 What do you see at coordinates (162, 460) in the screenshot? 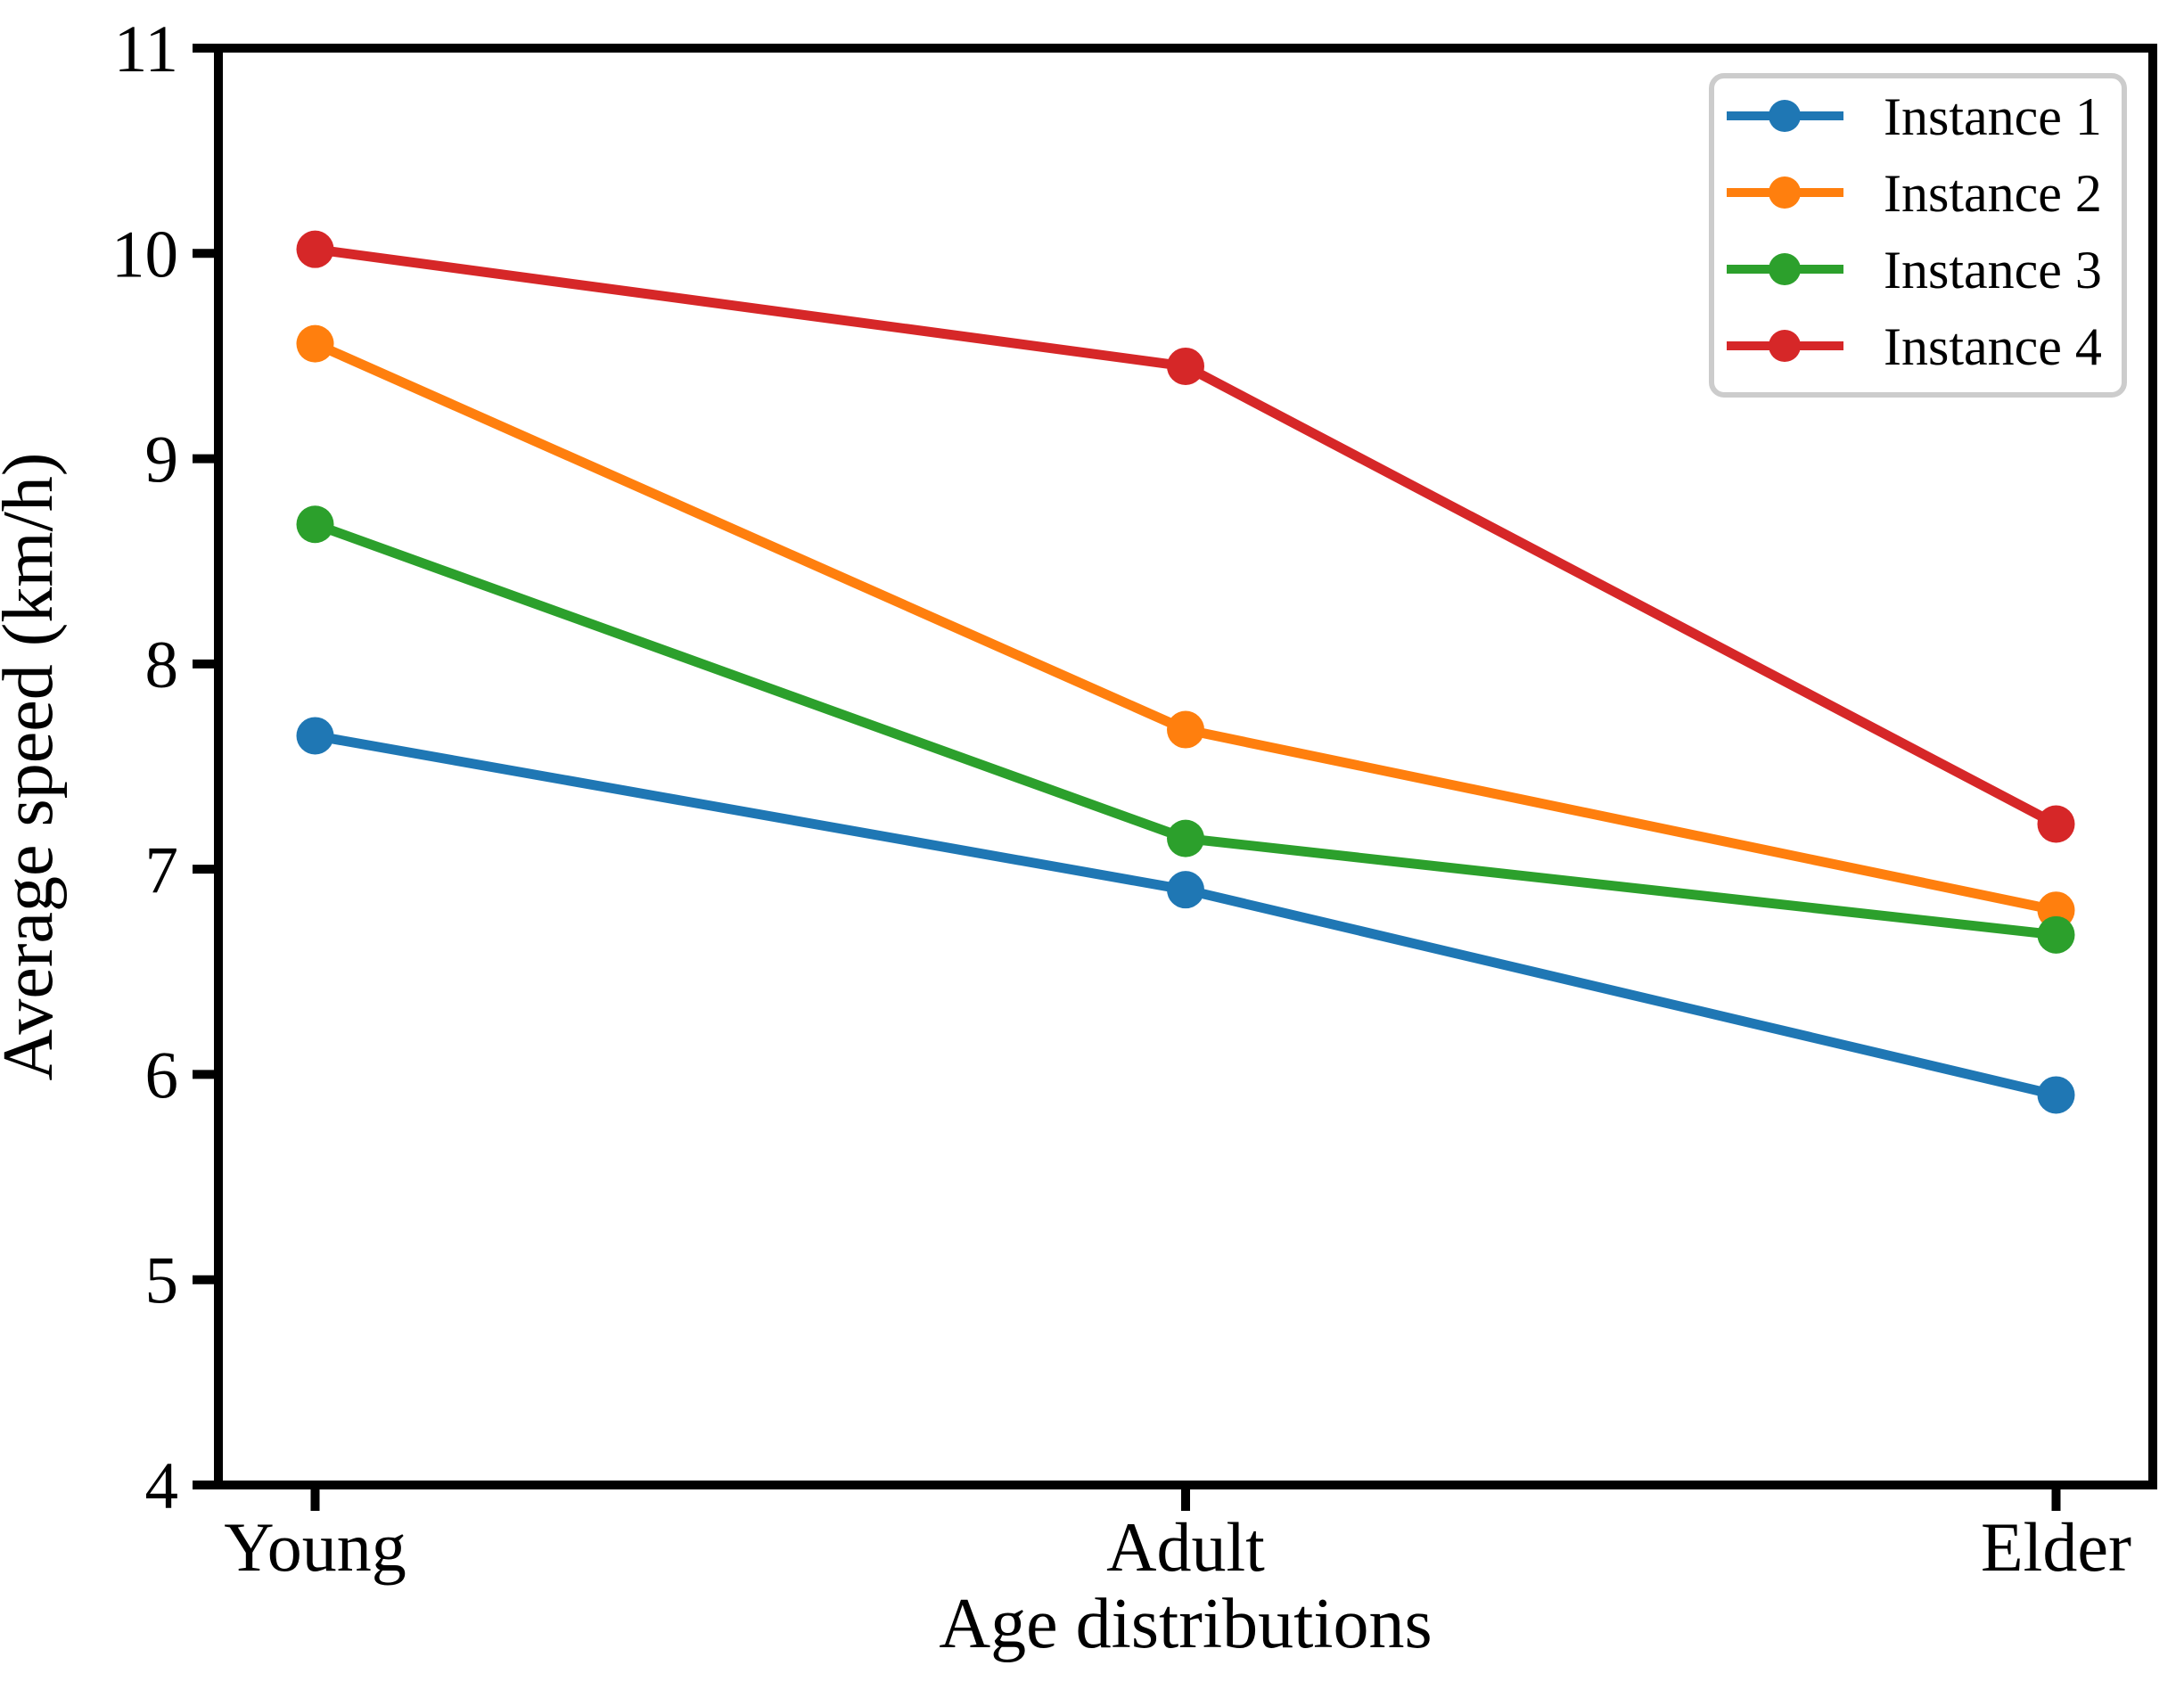
I see `y-tick-label: 9` at bounding box center [162, 460].